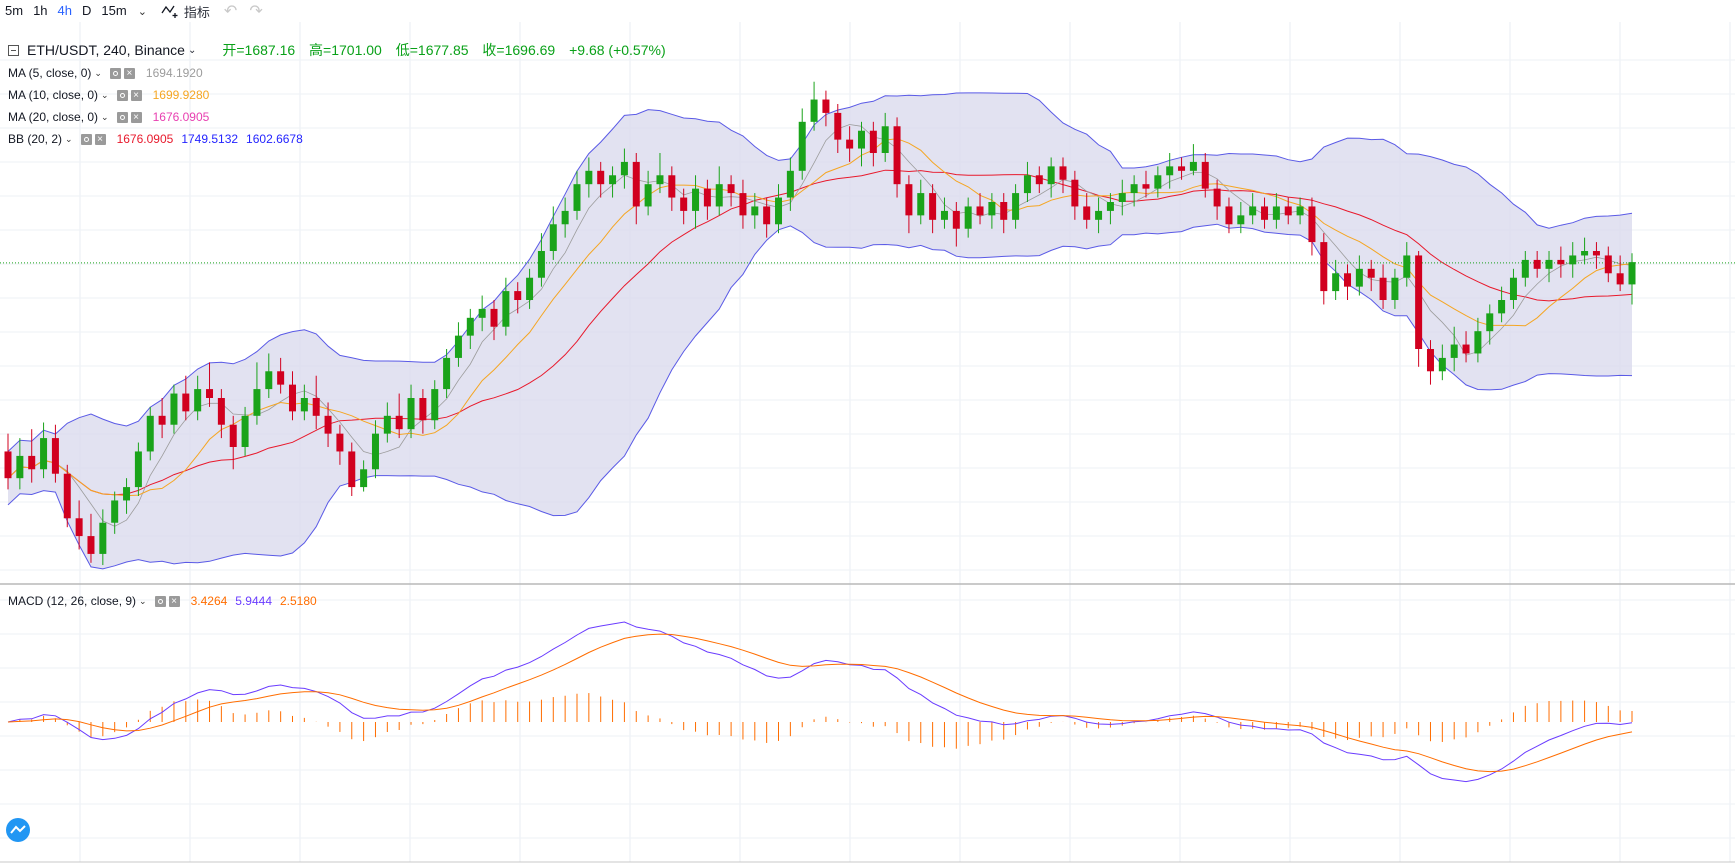  Describe the element at coordinates (826, 721) in the screenshot. I see `macd-histogram` at that location.